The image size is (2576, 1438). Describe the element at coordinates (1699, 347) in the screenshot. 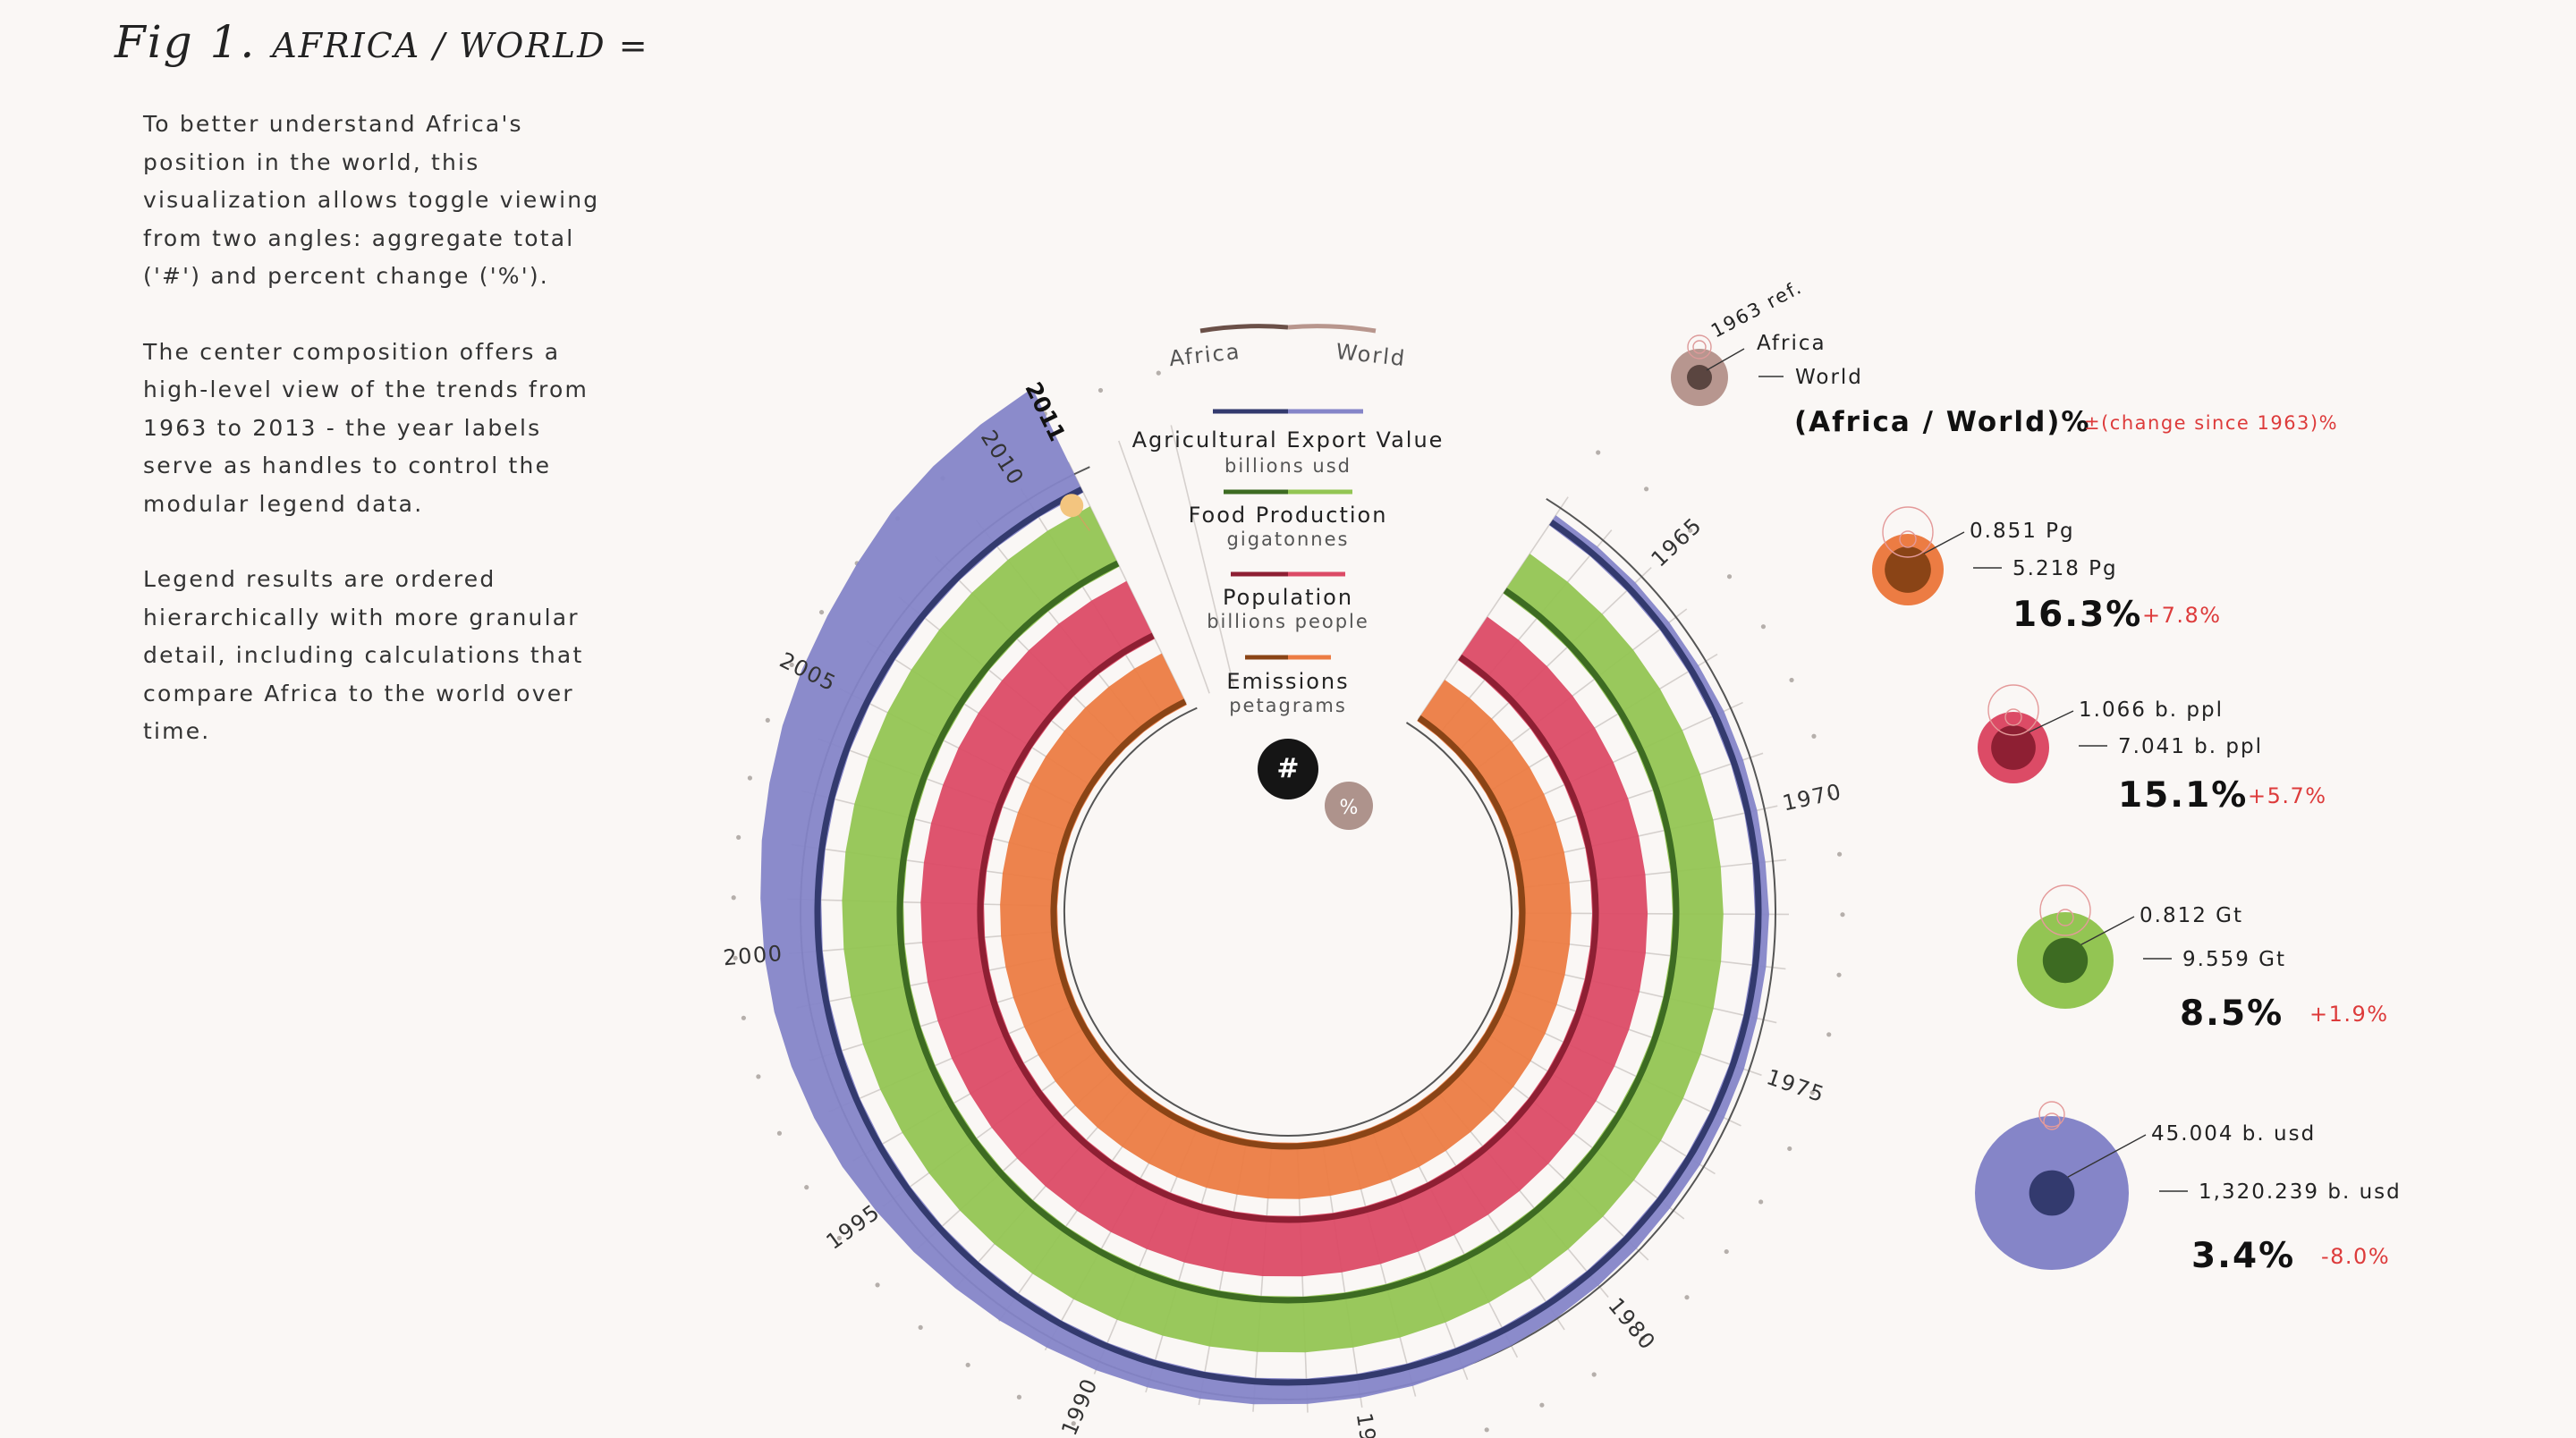

I see `ref-1963-circle` at that location.